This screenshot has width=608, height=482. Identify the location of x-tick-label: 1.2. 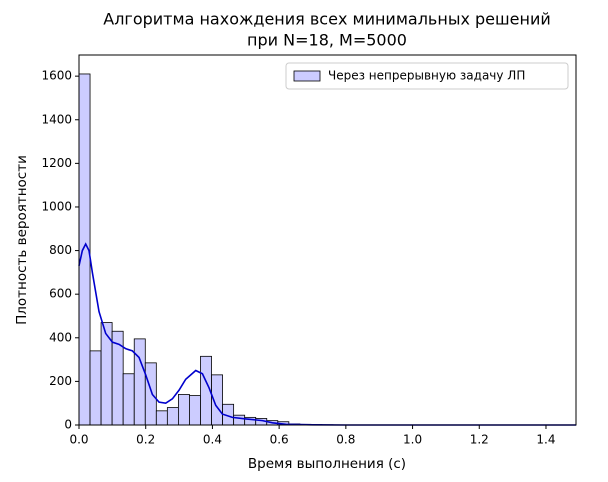
(479, 440).